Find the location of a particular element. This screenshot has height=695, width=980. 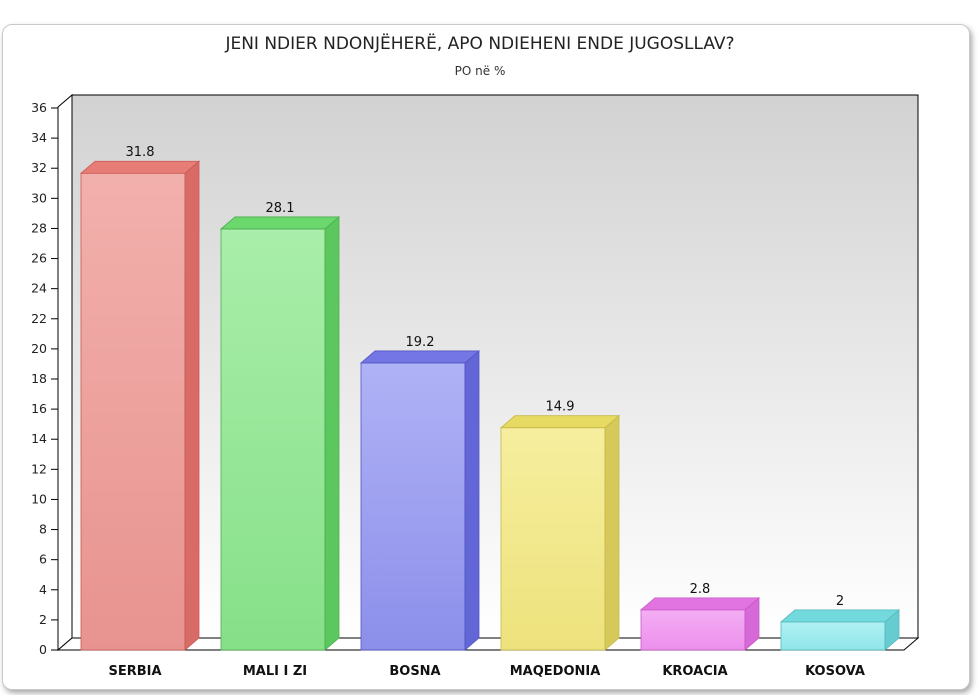

x-tick-label: MALI I ZI is located at coordinates (275, 671).